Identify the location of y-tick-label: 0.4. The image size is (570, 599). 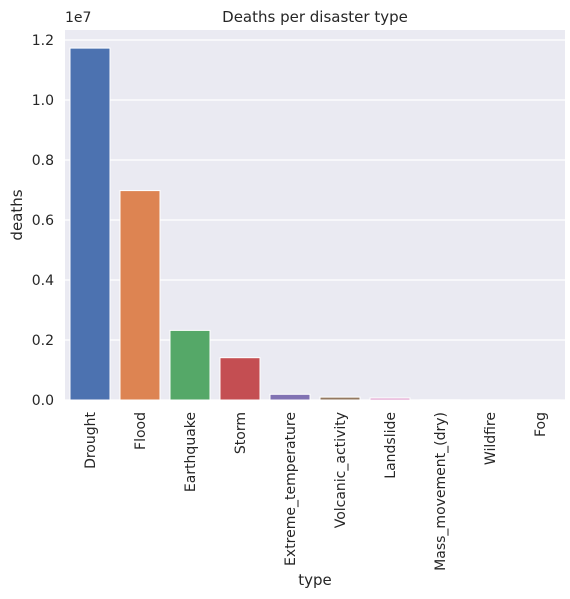
(43, 281).